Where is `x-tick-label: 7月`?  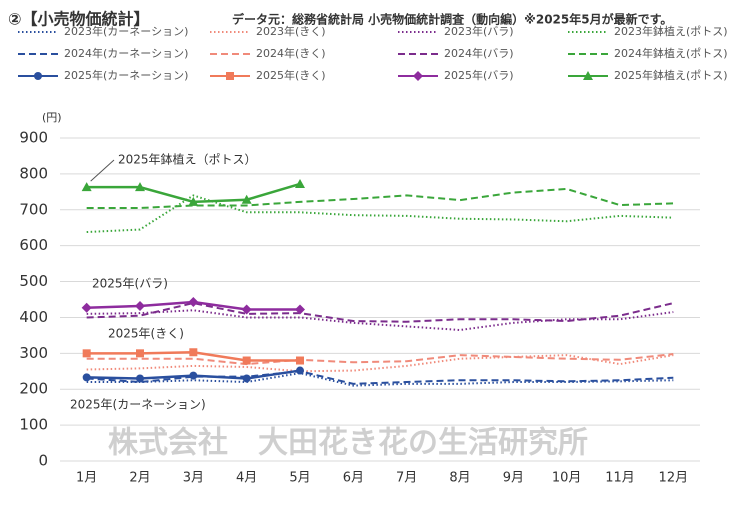
x-tick-label: 7月 is located at coordinates (406, 478).